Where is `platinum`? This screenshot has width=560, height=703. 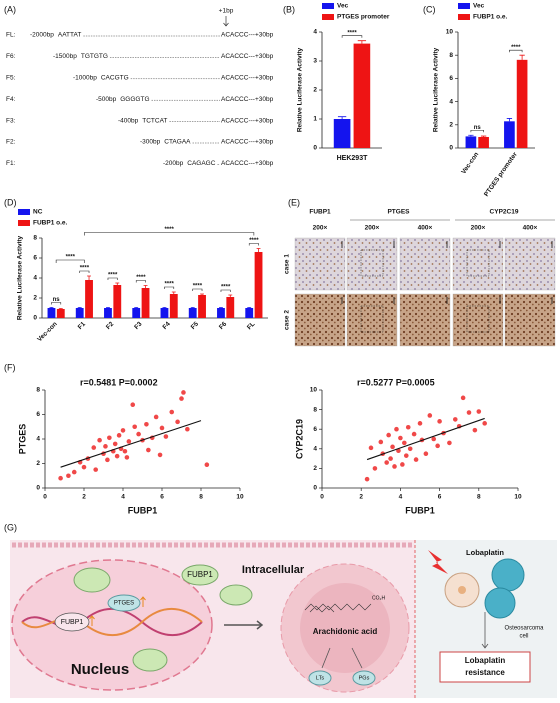 platinum is located at coordinates (462, 590).